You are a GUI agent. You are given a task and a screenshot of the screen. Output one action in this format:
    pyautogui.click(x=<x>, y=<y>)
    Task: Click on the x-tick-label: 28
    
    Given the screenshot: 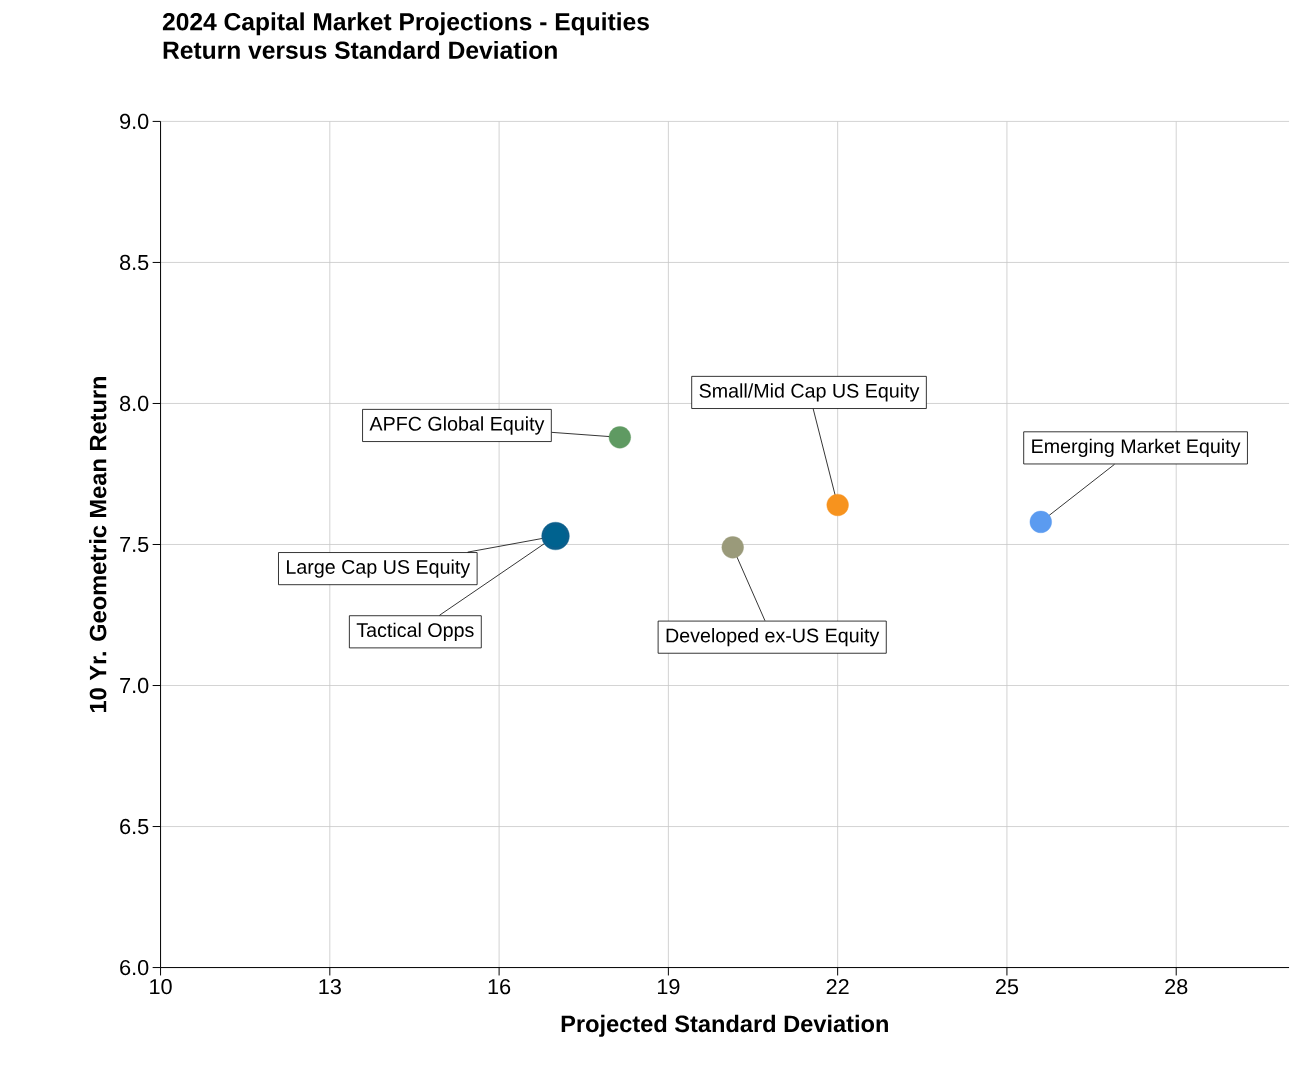 What is the action you would take?
    pyautogui.click(x=1176, y=986)
    